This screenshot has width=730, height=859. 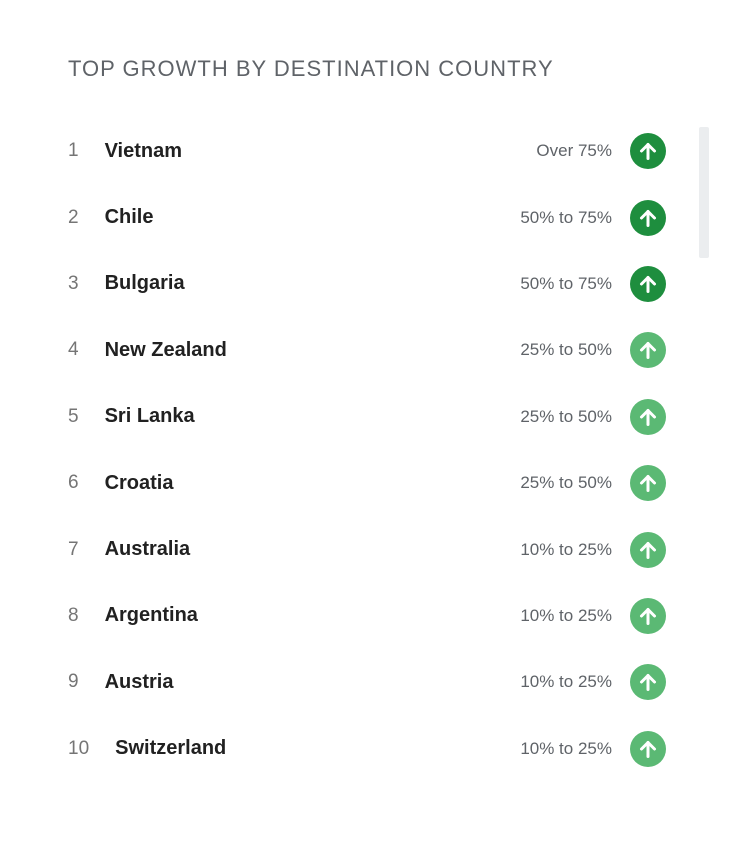 I want to click on rank-label: 3, so click(x=73, y=283).